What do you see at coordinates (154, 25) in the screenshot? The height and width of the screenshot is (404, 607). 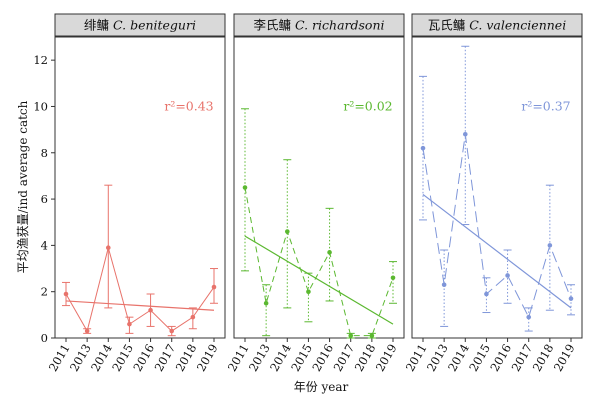 I see `panel-title-latin: C. beniteguri` at bounding box center [154, 25].